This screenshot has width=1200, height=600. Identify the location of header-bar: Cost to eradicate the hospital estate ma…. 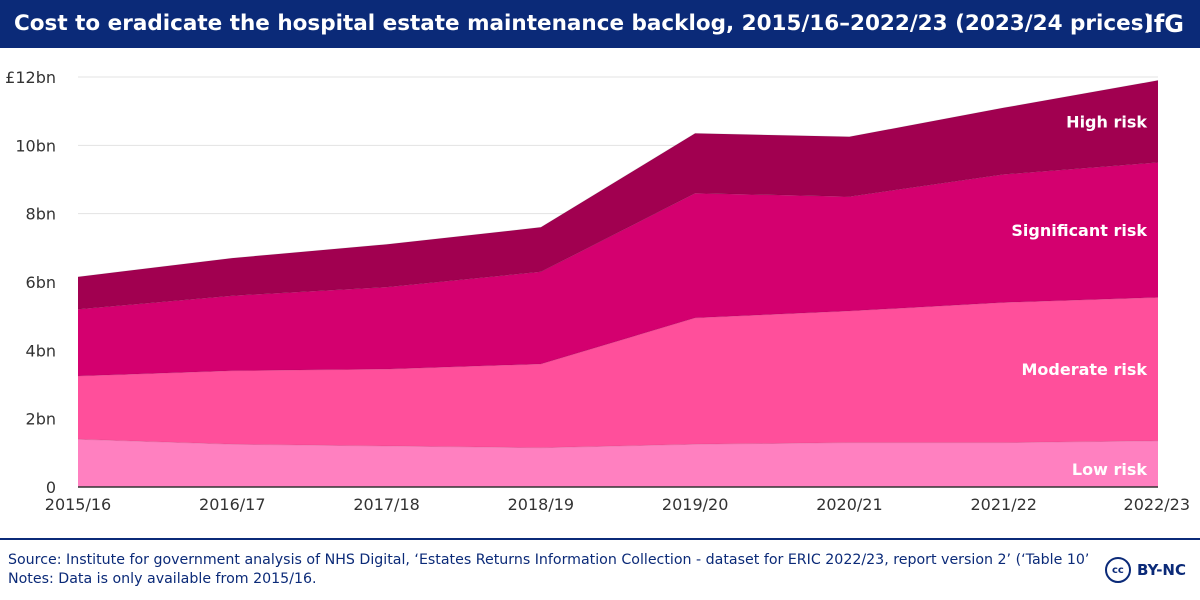
(600, 24).